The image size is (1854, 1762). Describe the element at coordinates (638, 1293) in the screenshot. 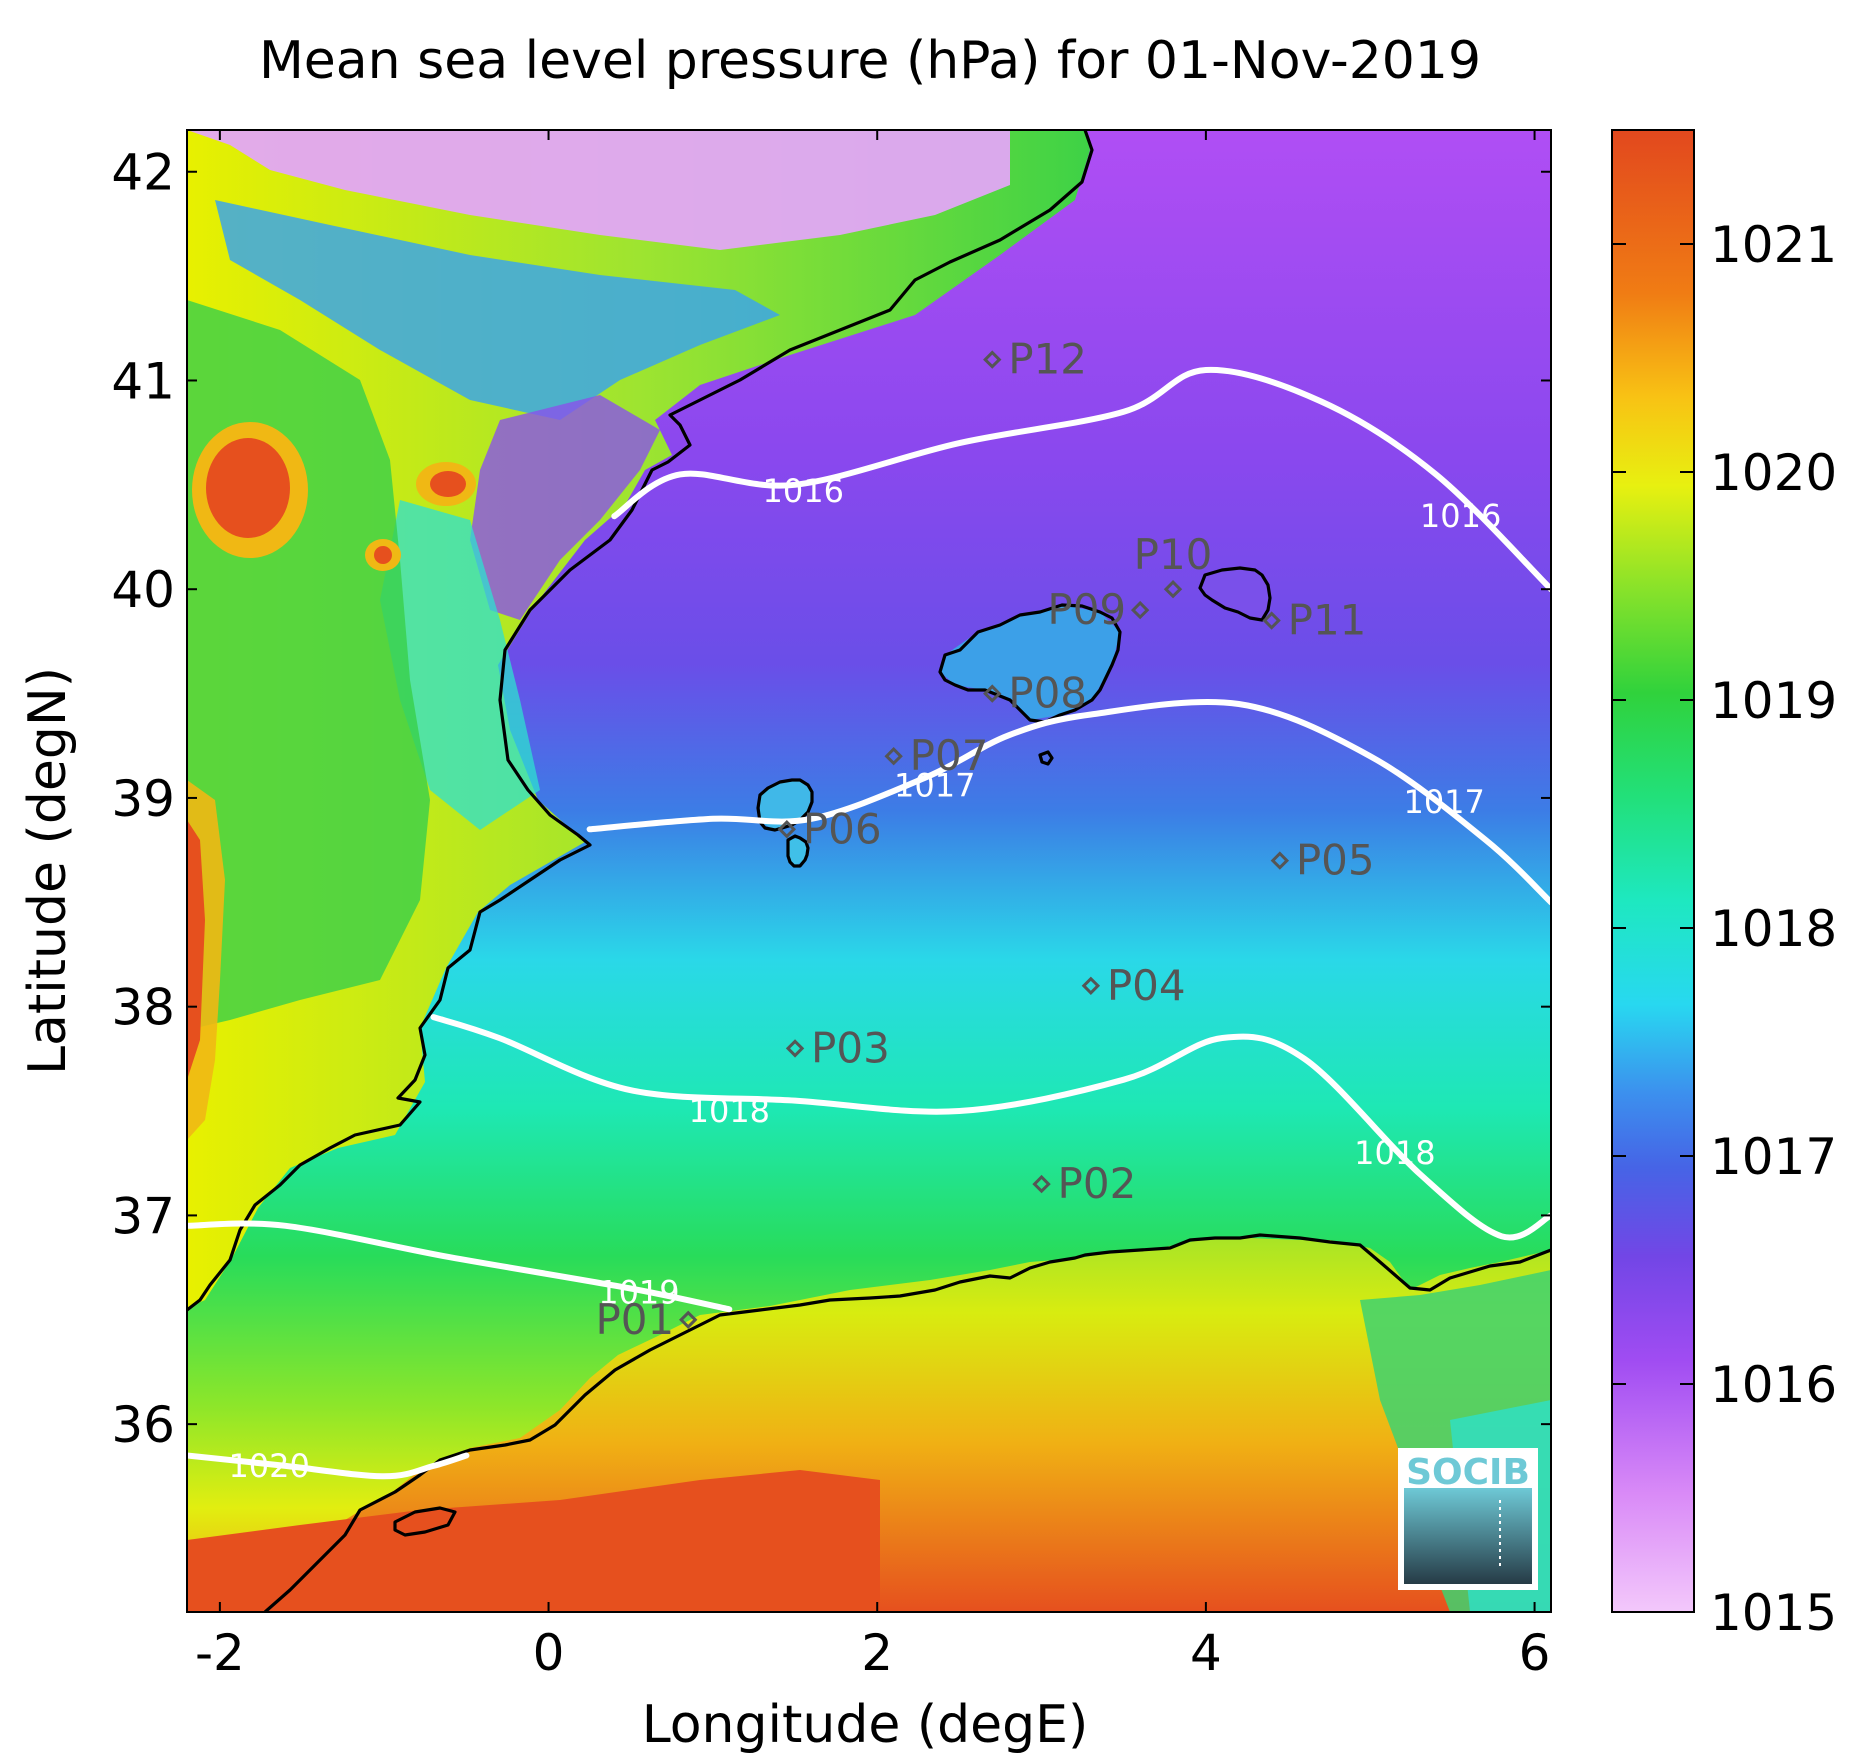

I see `isobar-label: 1019` at that location.